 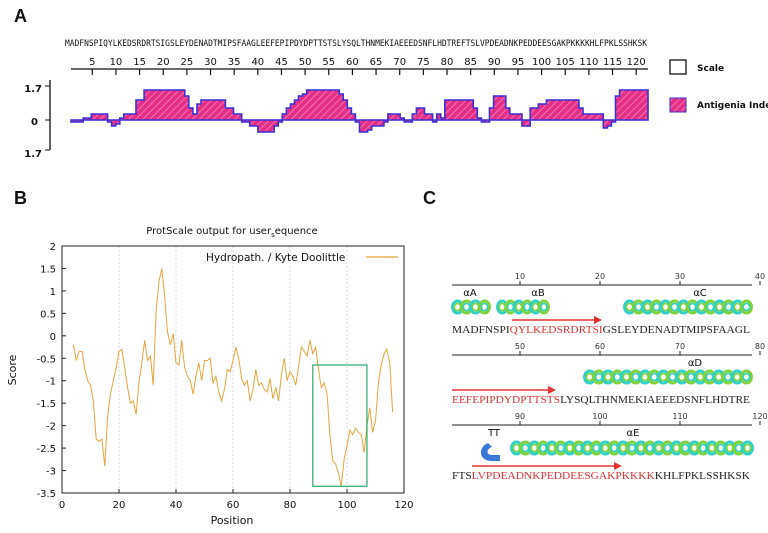 I want to click on turn-icon, so click(x=490, y=452).